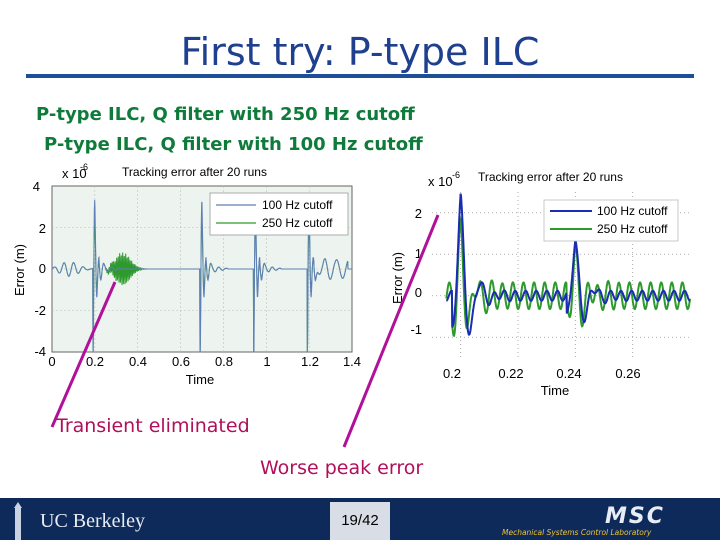 The height and width of the screenshot is (540, 720). Describe the element at coordinates (310, 361) in the screenshot. I see `left-xtick: 1.2` at that location.